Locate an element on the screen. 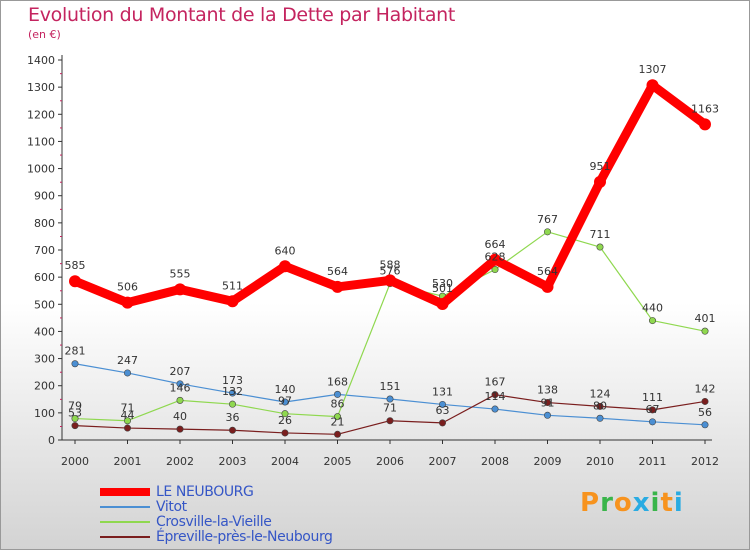  legend-label-epreville: Épreville-près-le-Neubourg is located at coordinates (244, 537).